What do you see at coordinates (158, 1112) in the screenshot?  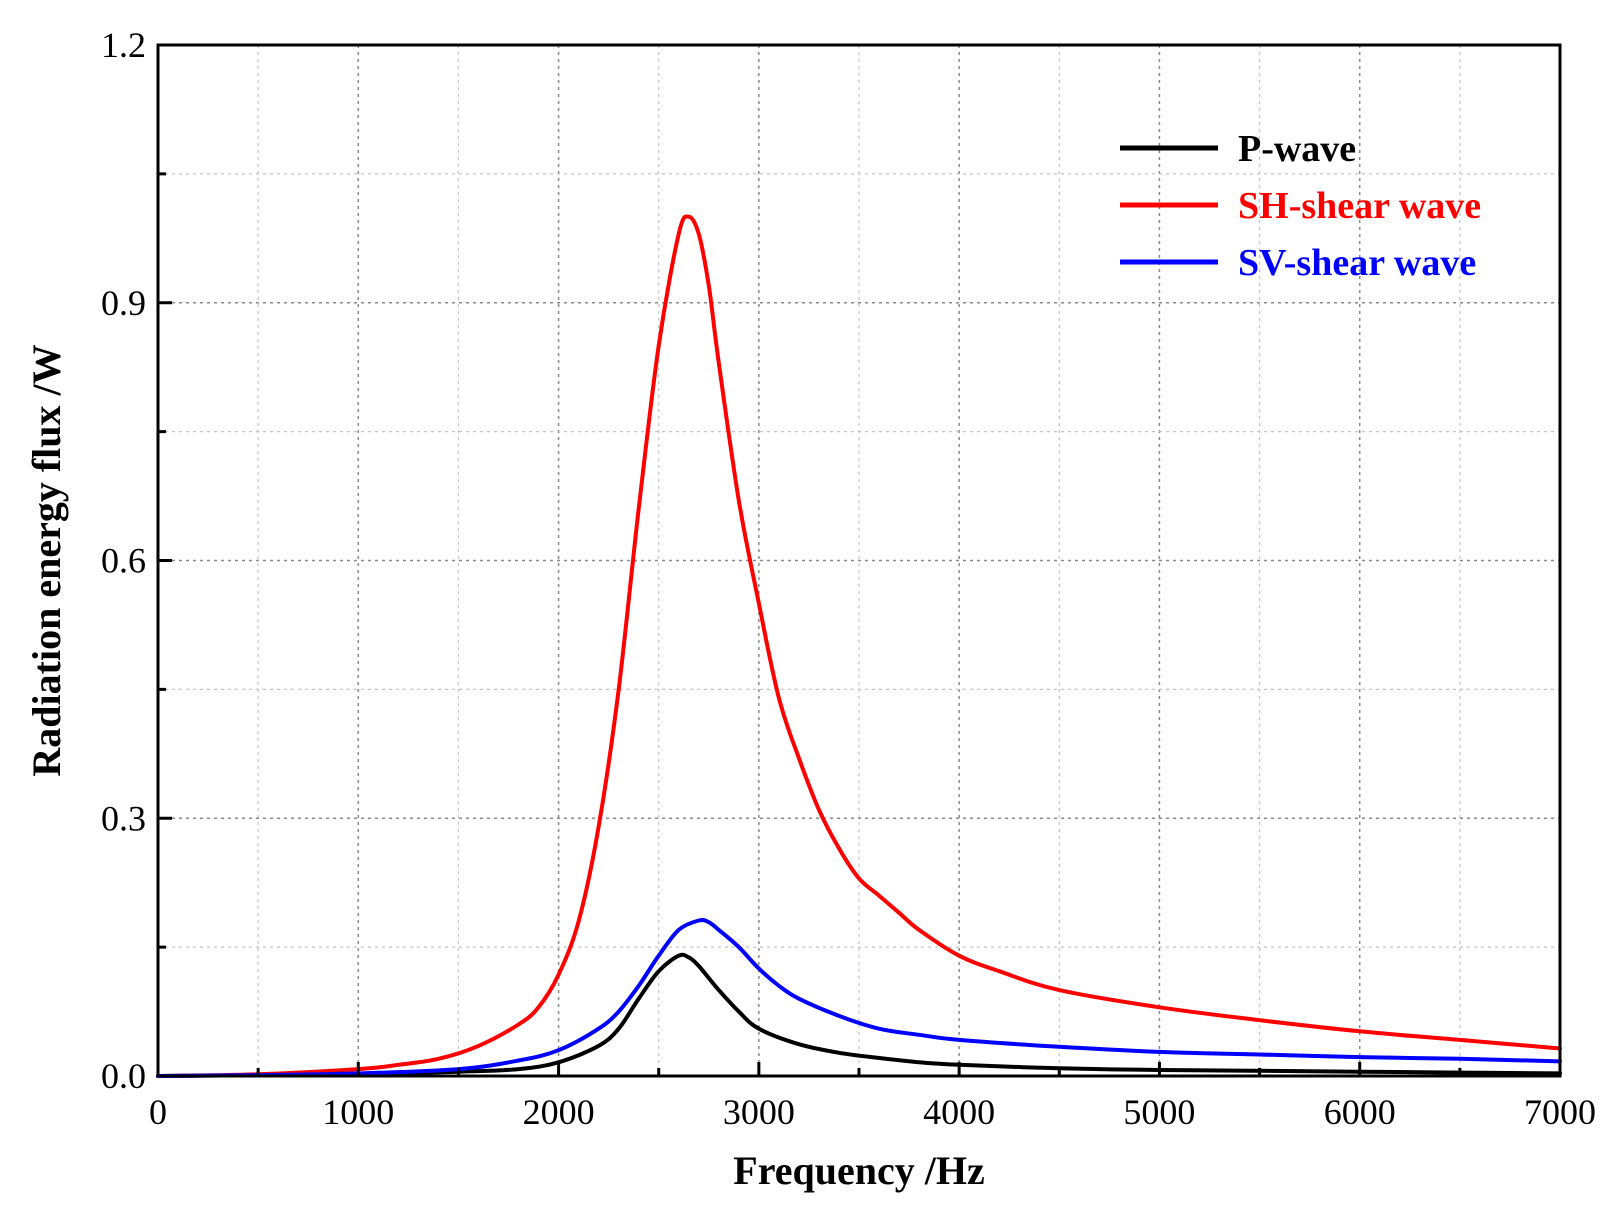 I see `x-tick-label: 0` at bounding box center [158, 1112].